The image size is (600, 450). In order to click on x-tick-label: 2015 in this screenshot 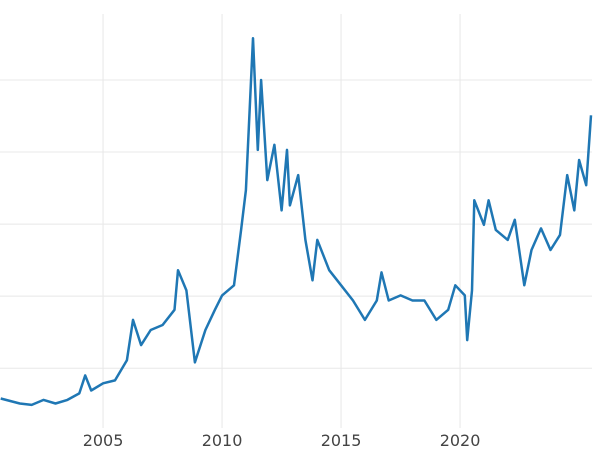, I will do `click(341, 440)`.